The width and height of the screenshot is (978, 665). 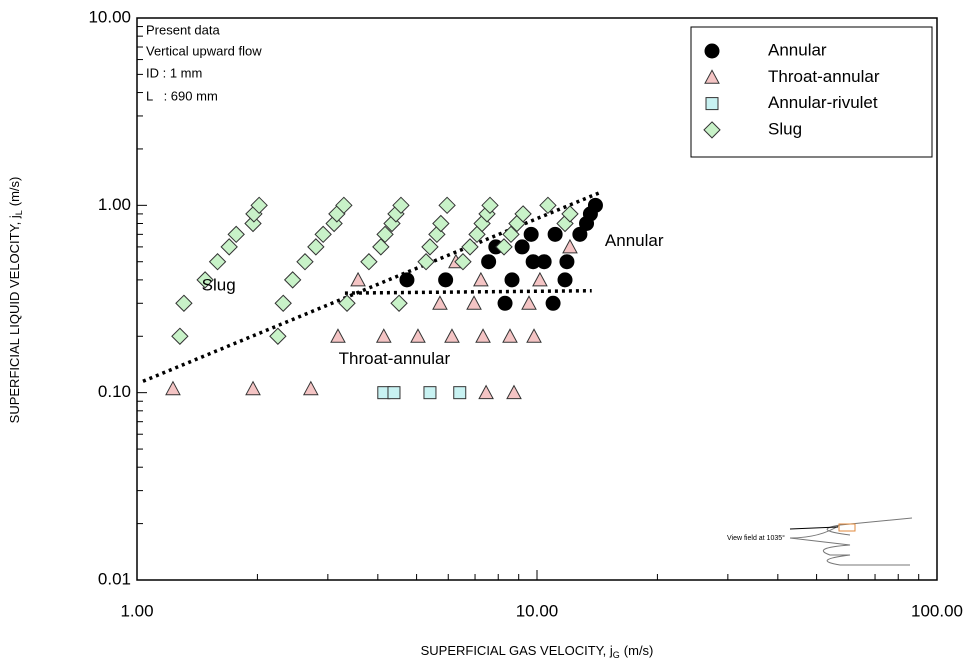 What do you see at coordinates (182, 95) in the screenshot?
I see `info-text: L : 690 mm` at bounding box center [182, 95].